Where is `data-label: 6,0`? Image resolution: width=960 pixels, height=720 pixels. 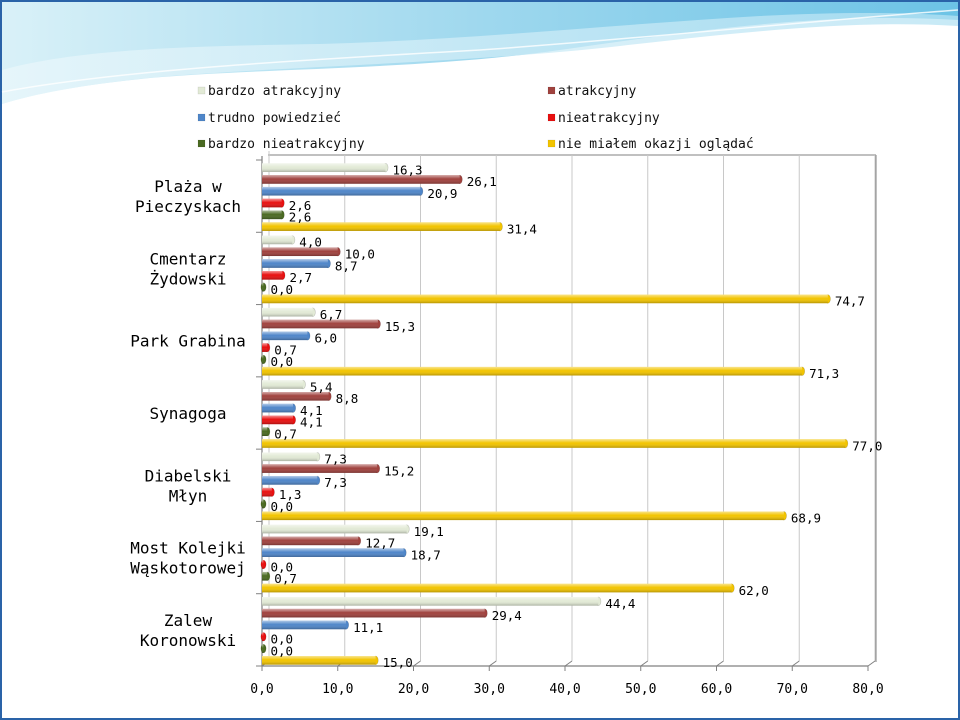 data-label: 6,0 is located at coordinates (325, 338).